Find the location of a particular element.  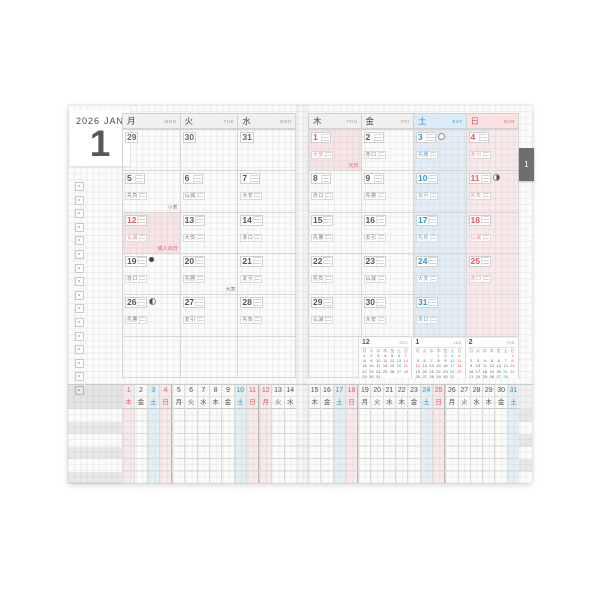

mini-month-number: 12 is located at coordinates (366, 342).